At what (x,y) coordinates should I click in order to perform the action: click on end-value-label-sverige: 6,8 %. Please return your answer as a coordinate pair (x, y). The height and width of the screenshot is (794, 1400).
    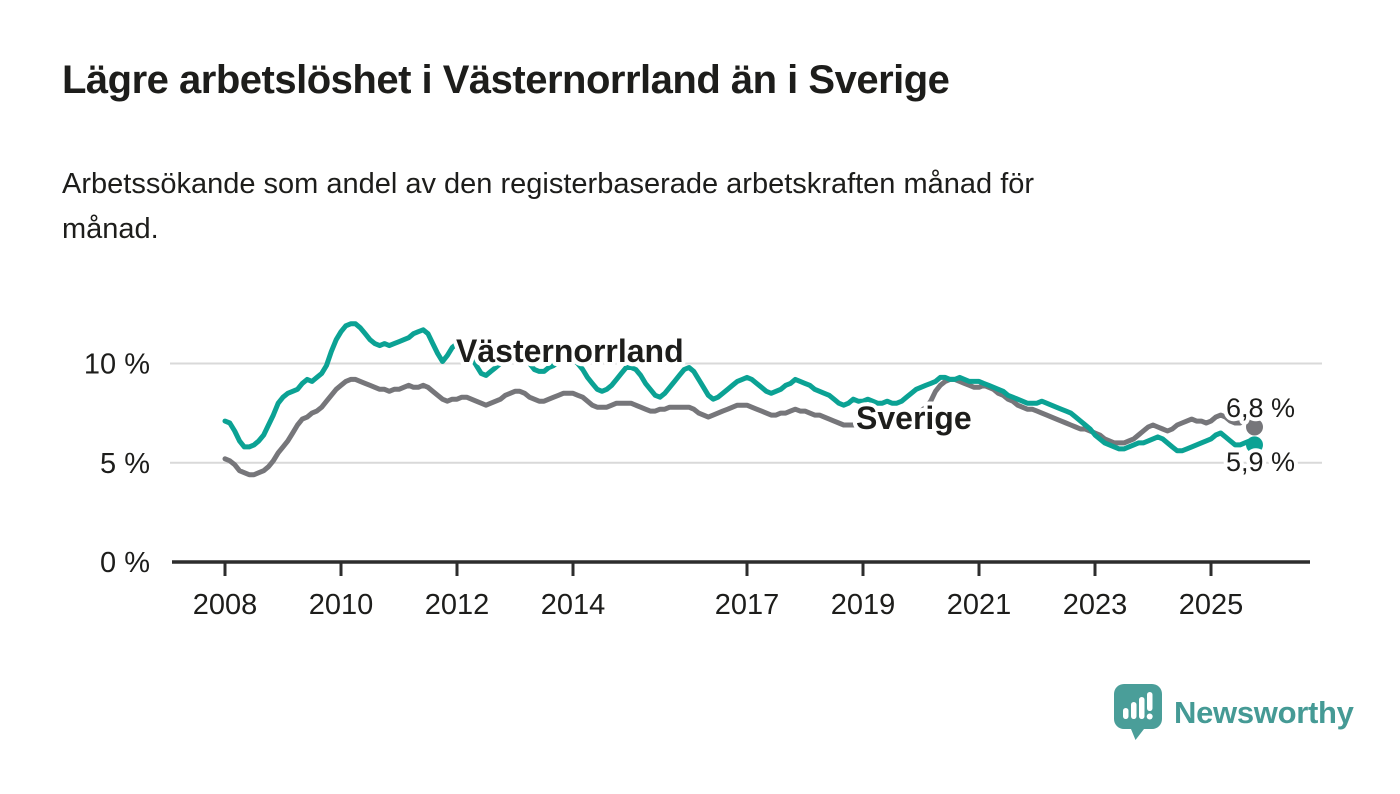
    Looking at the image, I should click on (1260, 408).